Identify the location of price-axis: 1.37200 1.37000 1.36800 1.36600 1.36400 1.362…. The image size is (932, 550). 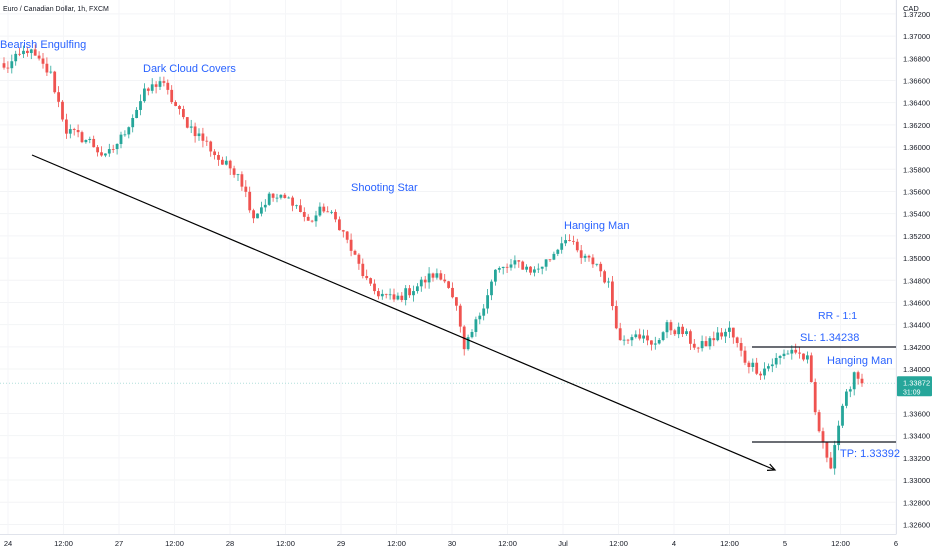
(916, 270).